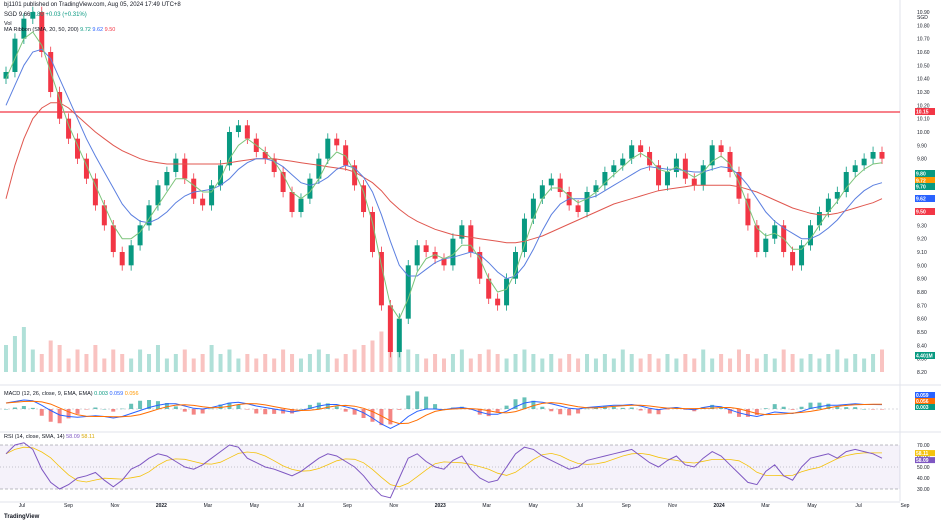  What do you see at coordinates (925, 407) in the screenshot?
I see `macd-badge` at bounding box center [925, 407].